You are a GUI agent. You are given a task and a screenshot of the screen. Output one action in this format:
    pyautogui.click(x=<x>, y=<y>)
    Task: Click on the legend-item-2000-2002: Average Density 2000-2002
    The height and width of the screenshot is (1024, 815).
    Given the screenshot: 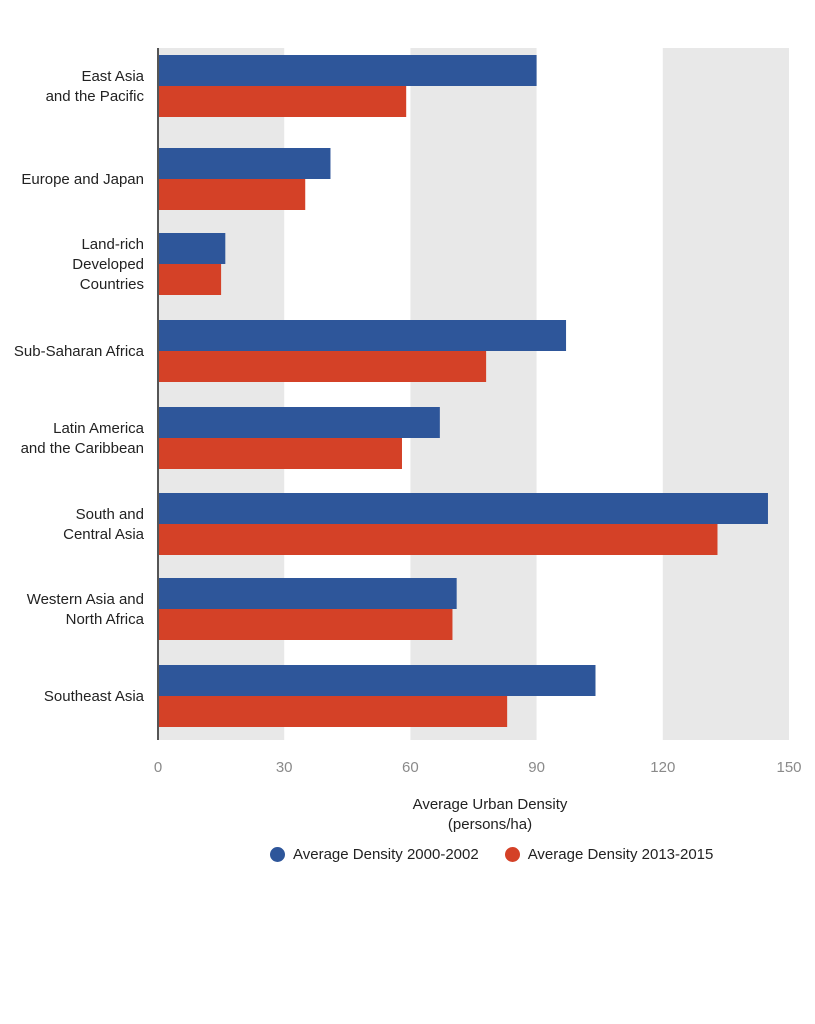 What is the action you would take?
    pyautogui.click(x=374, y=854)
    